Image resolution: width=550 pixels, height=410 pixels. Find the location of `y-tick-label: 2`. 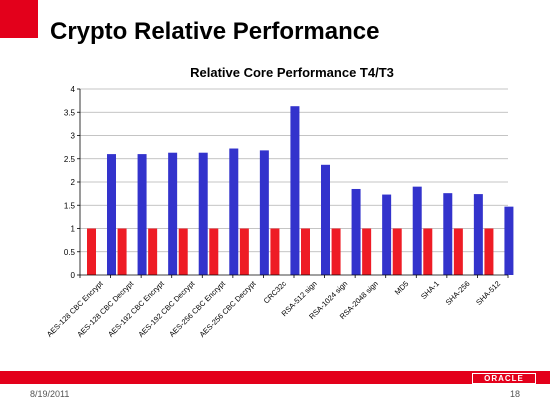

y-tick-label: 2 is located at coordinates (73, 182).